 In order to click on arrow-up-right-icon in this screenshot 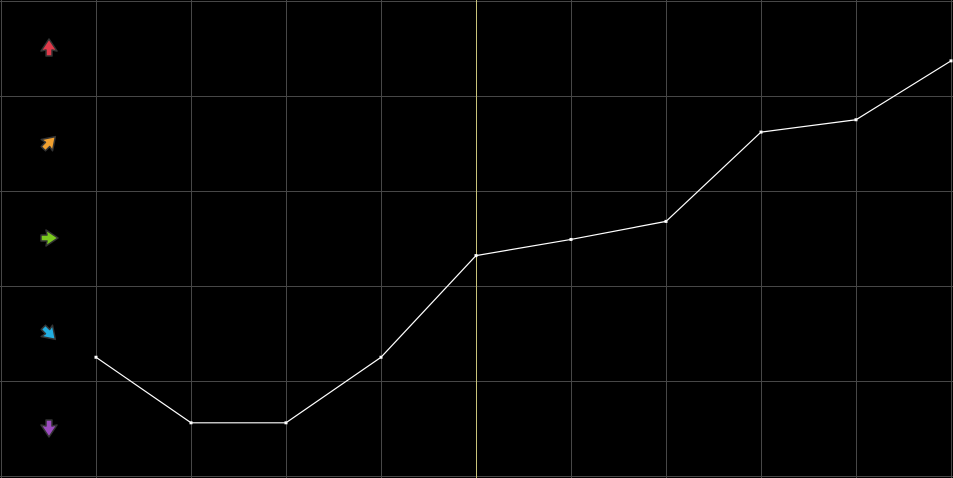, I will do `click(48, 143)`.